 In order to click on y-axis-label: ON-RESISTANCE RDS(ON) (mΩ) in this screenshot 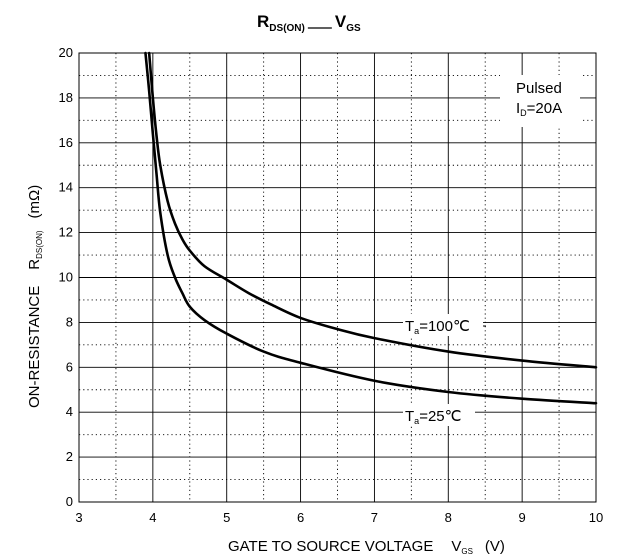, I will do `click(35, 296)`.